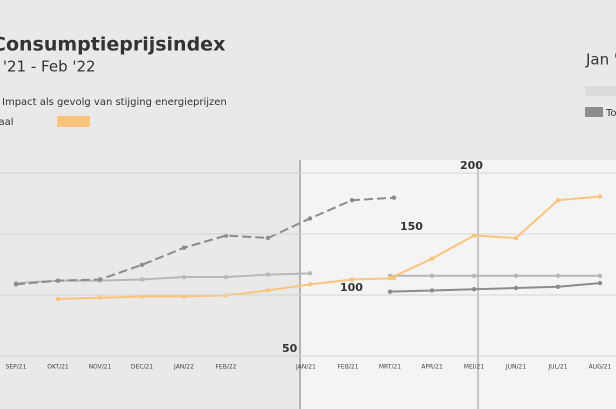 The height and width of the screenshot is (409, 616). What do you see at coordinates (351, 287) in the screenshot?
I see `y-tick-label: 100` at bounding box center [351, 287].